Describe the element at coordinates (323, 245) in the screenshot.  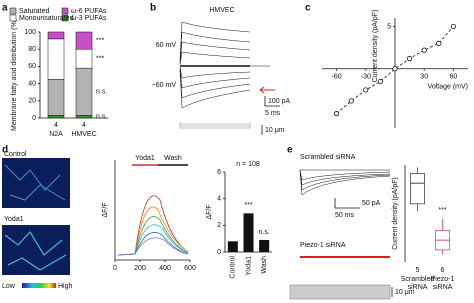
I see `trace-label: Piezo-1 siRNA` at that location.